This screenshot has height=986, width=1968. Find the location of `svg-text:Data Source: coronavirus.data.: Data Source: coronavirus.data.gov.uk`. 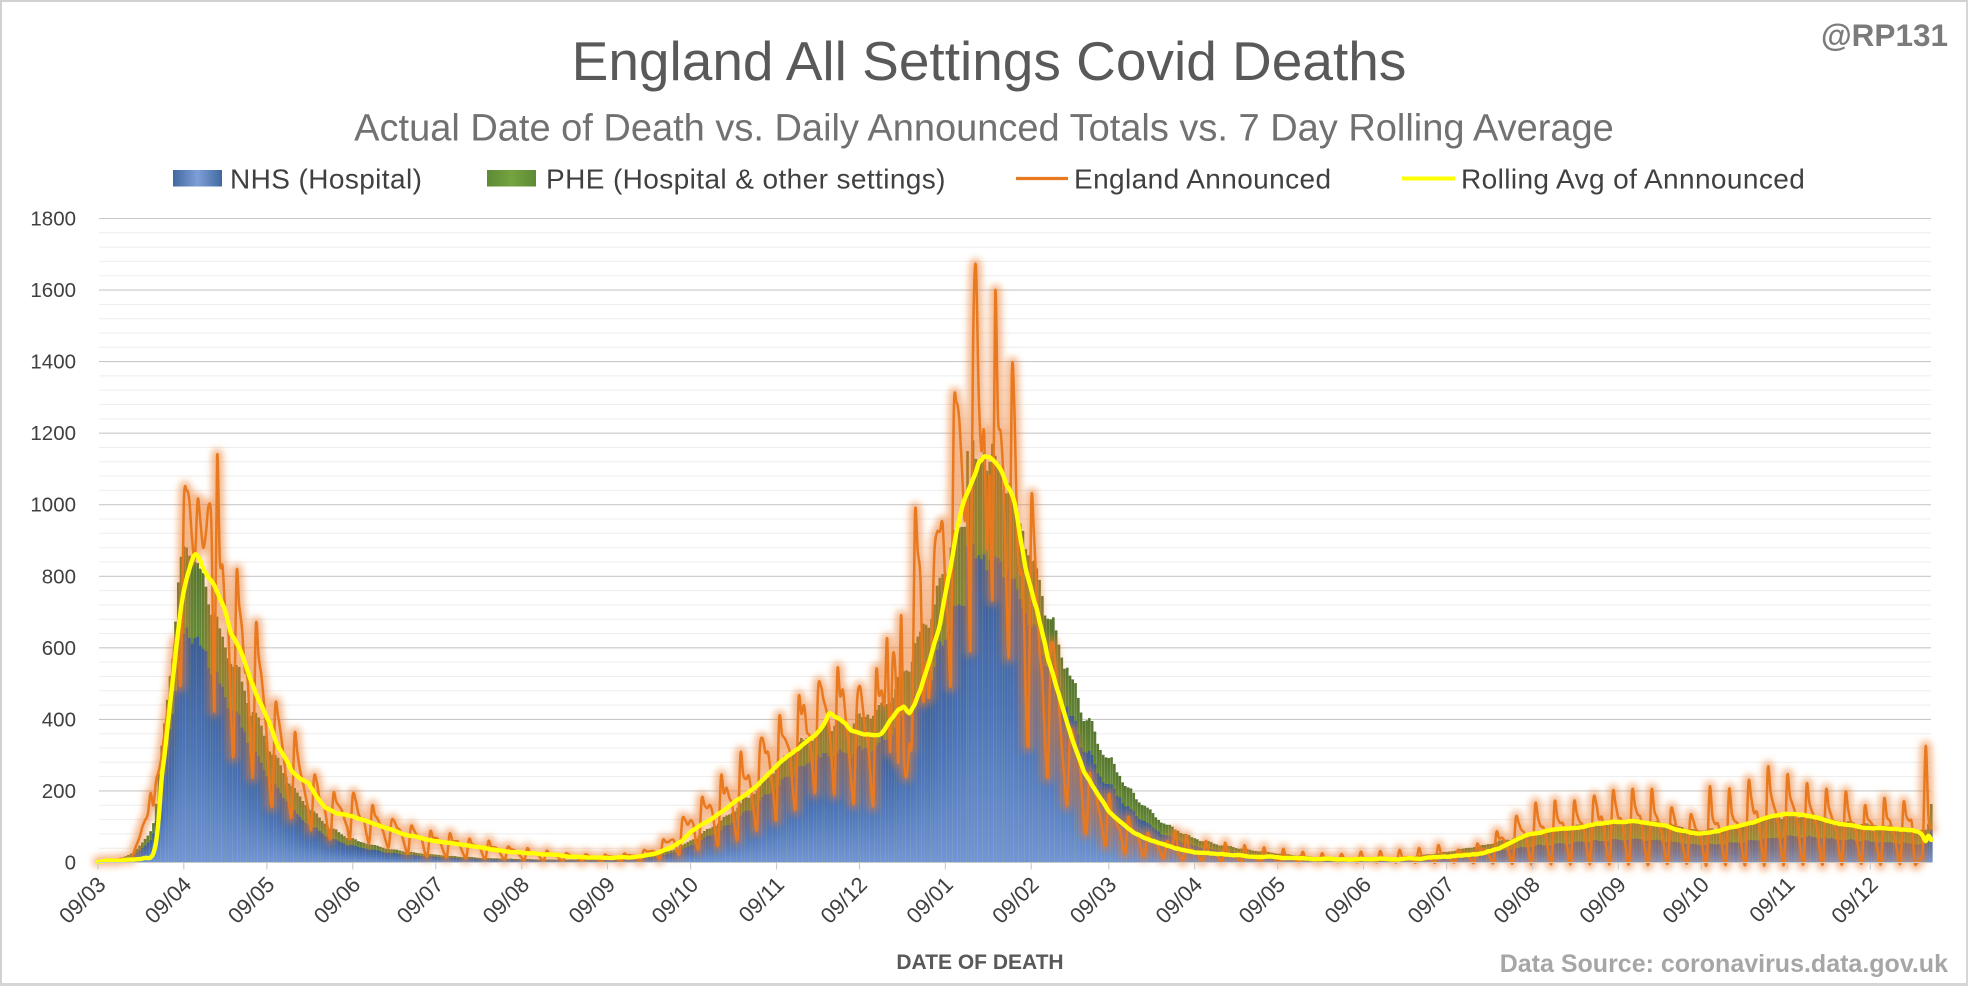

svg-text:Data Source: coronavirus.data.: Data Source: coronavirus.data.gov.uk is located at coordinates (1724, 964).